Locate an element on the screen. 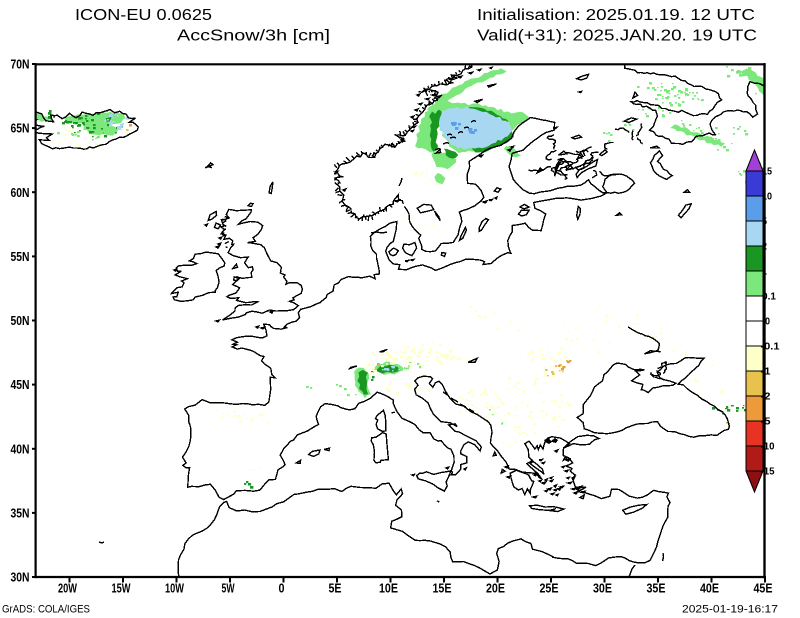 This screenshot has height=618, width=800. svg-text: 40N is located at coordinates (20, 448).